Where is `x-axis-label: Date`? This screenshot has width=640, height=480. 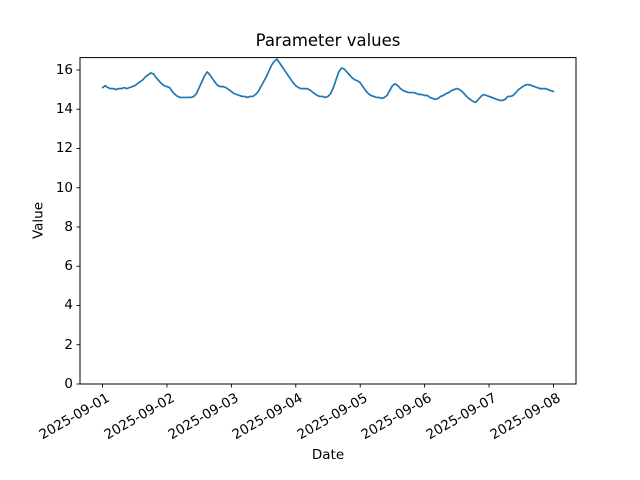 x-axis-label: Date is located at coordinates (328, 455).